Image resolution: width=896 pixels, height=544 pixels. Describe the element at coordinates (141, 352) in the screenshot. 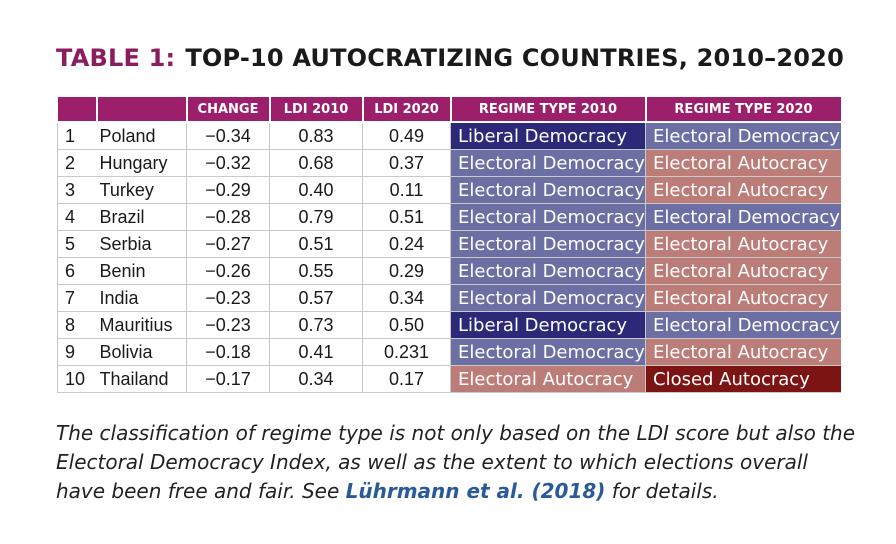

I see `country-cell: Bolivia` at that location.